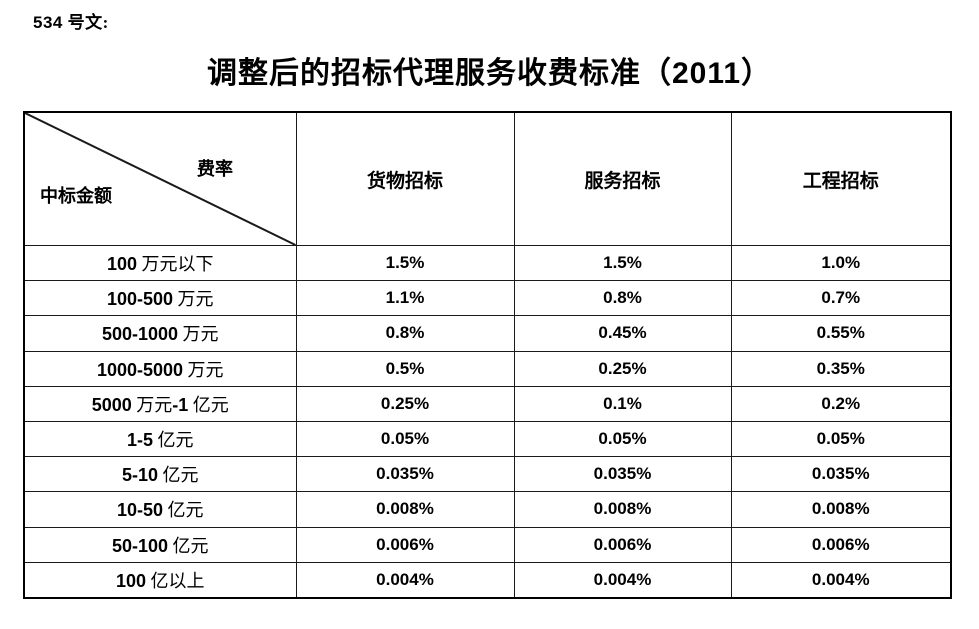  Describe the element at coordinates (405, 474) in the screenshot. I see `rate-cell-goods: 0.035%` at that location.